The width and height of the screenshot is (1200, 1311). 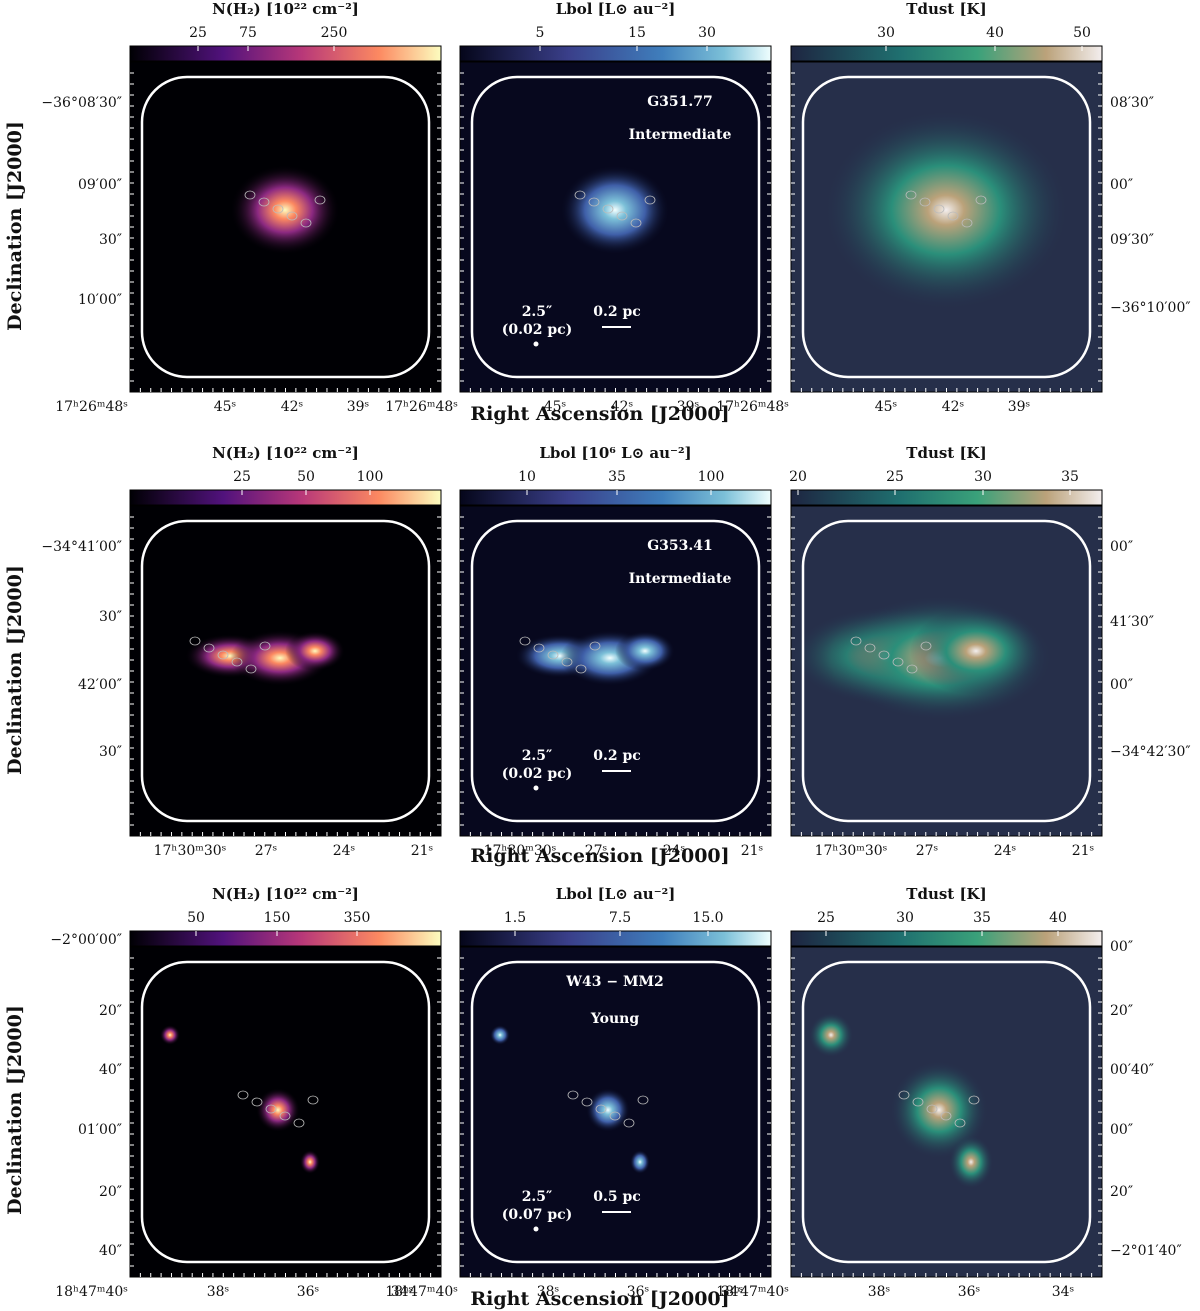 What do you see at coordinates (617, 1197) in the screenshot?
I see `scale-bar-label: 0.5 pc` at bounding box center [617, 1197].